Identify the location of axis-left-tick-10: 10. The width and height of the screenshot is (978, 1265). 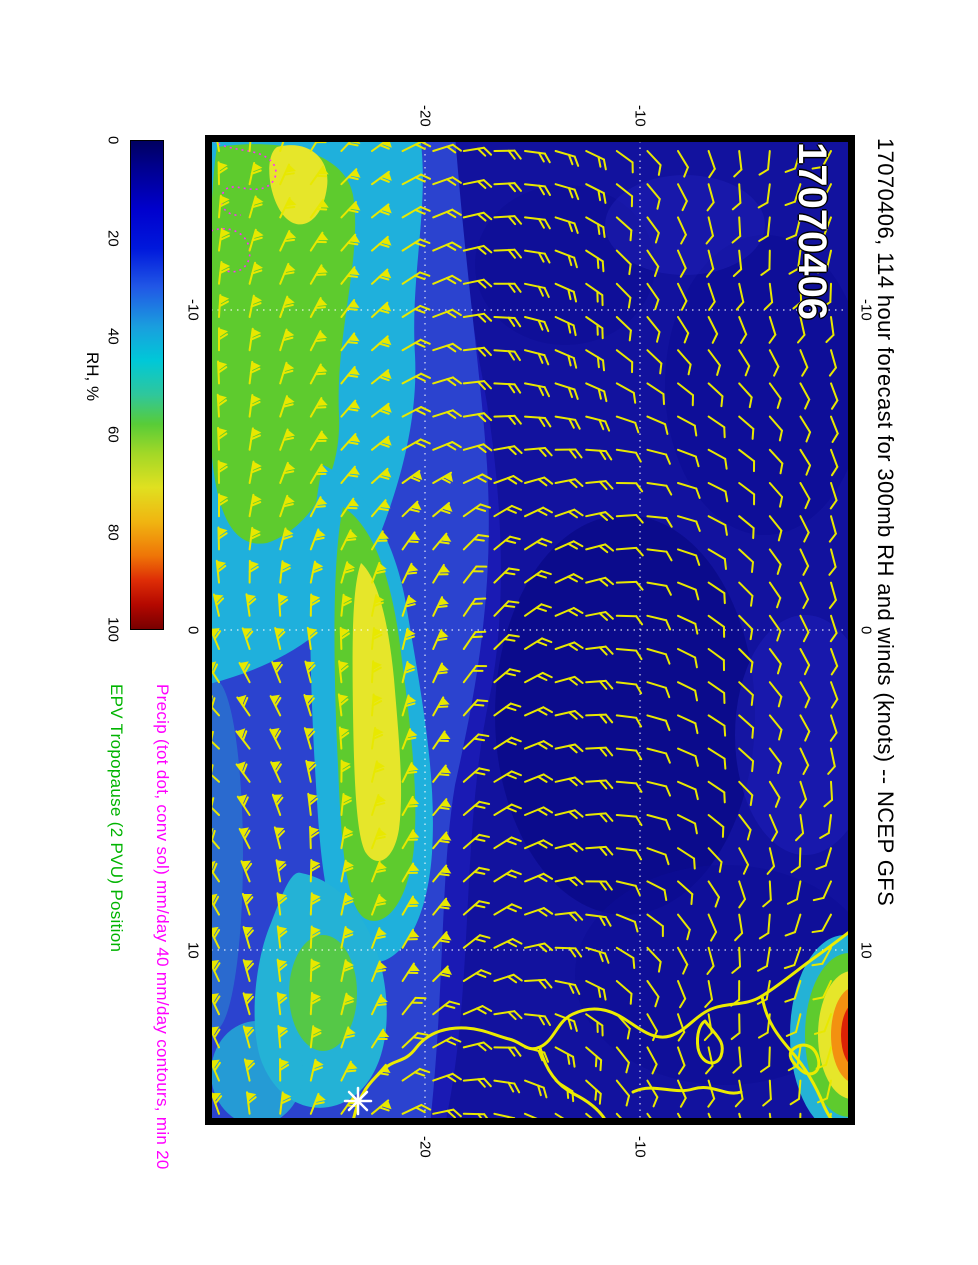
(193, 950).